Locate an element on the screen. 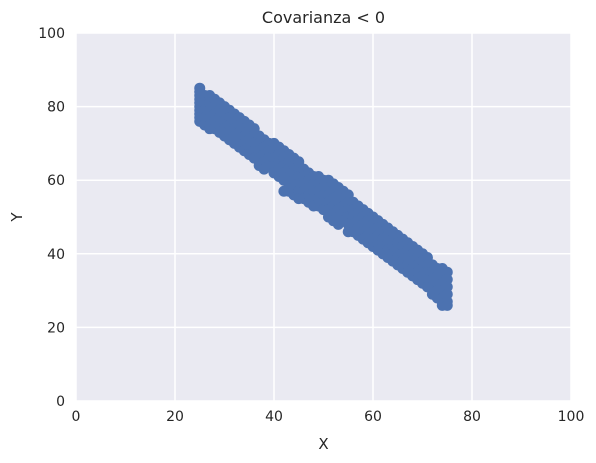  y-axis-label: Y is located at coordinates (17, 217).